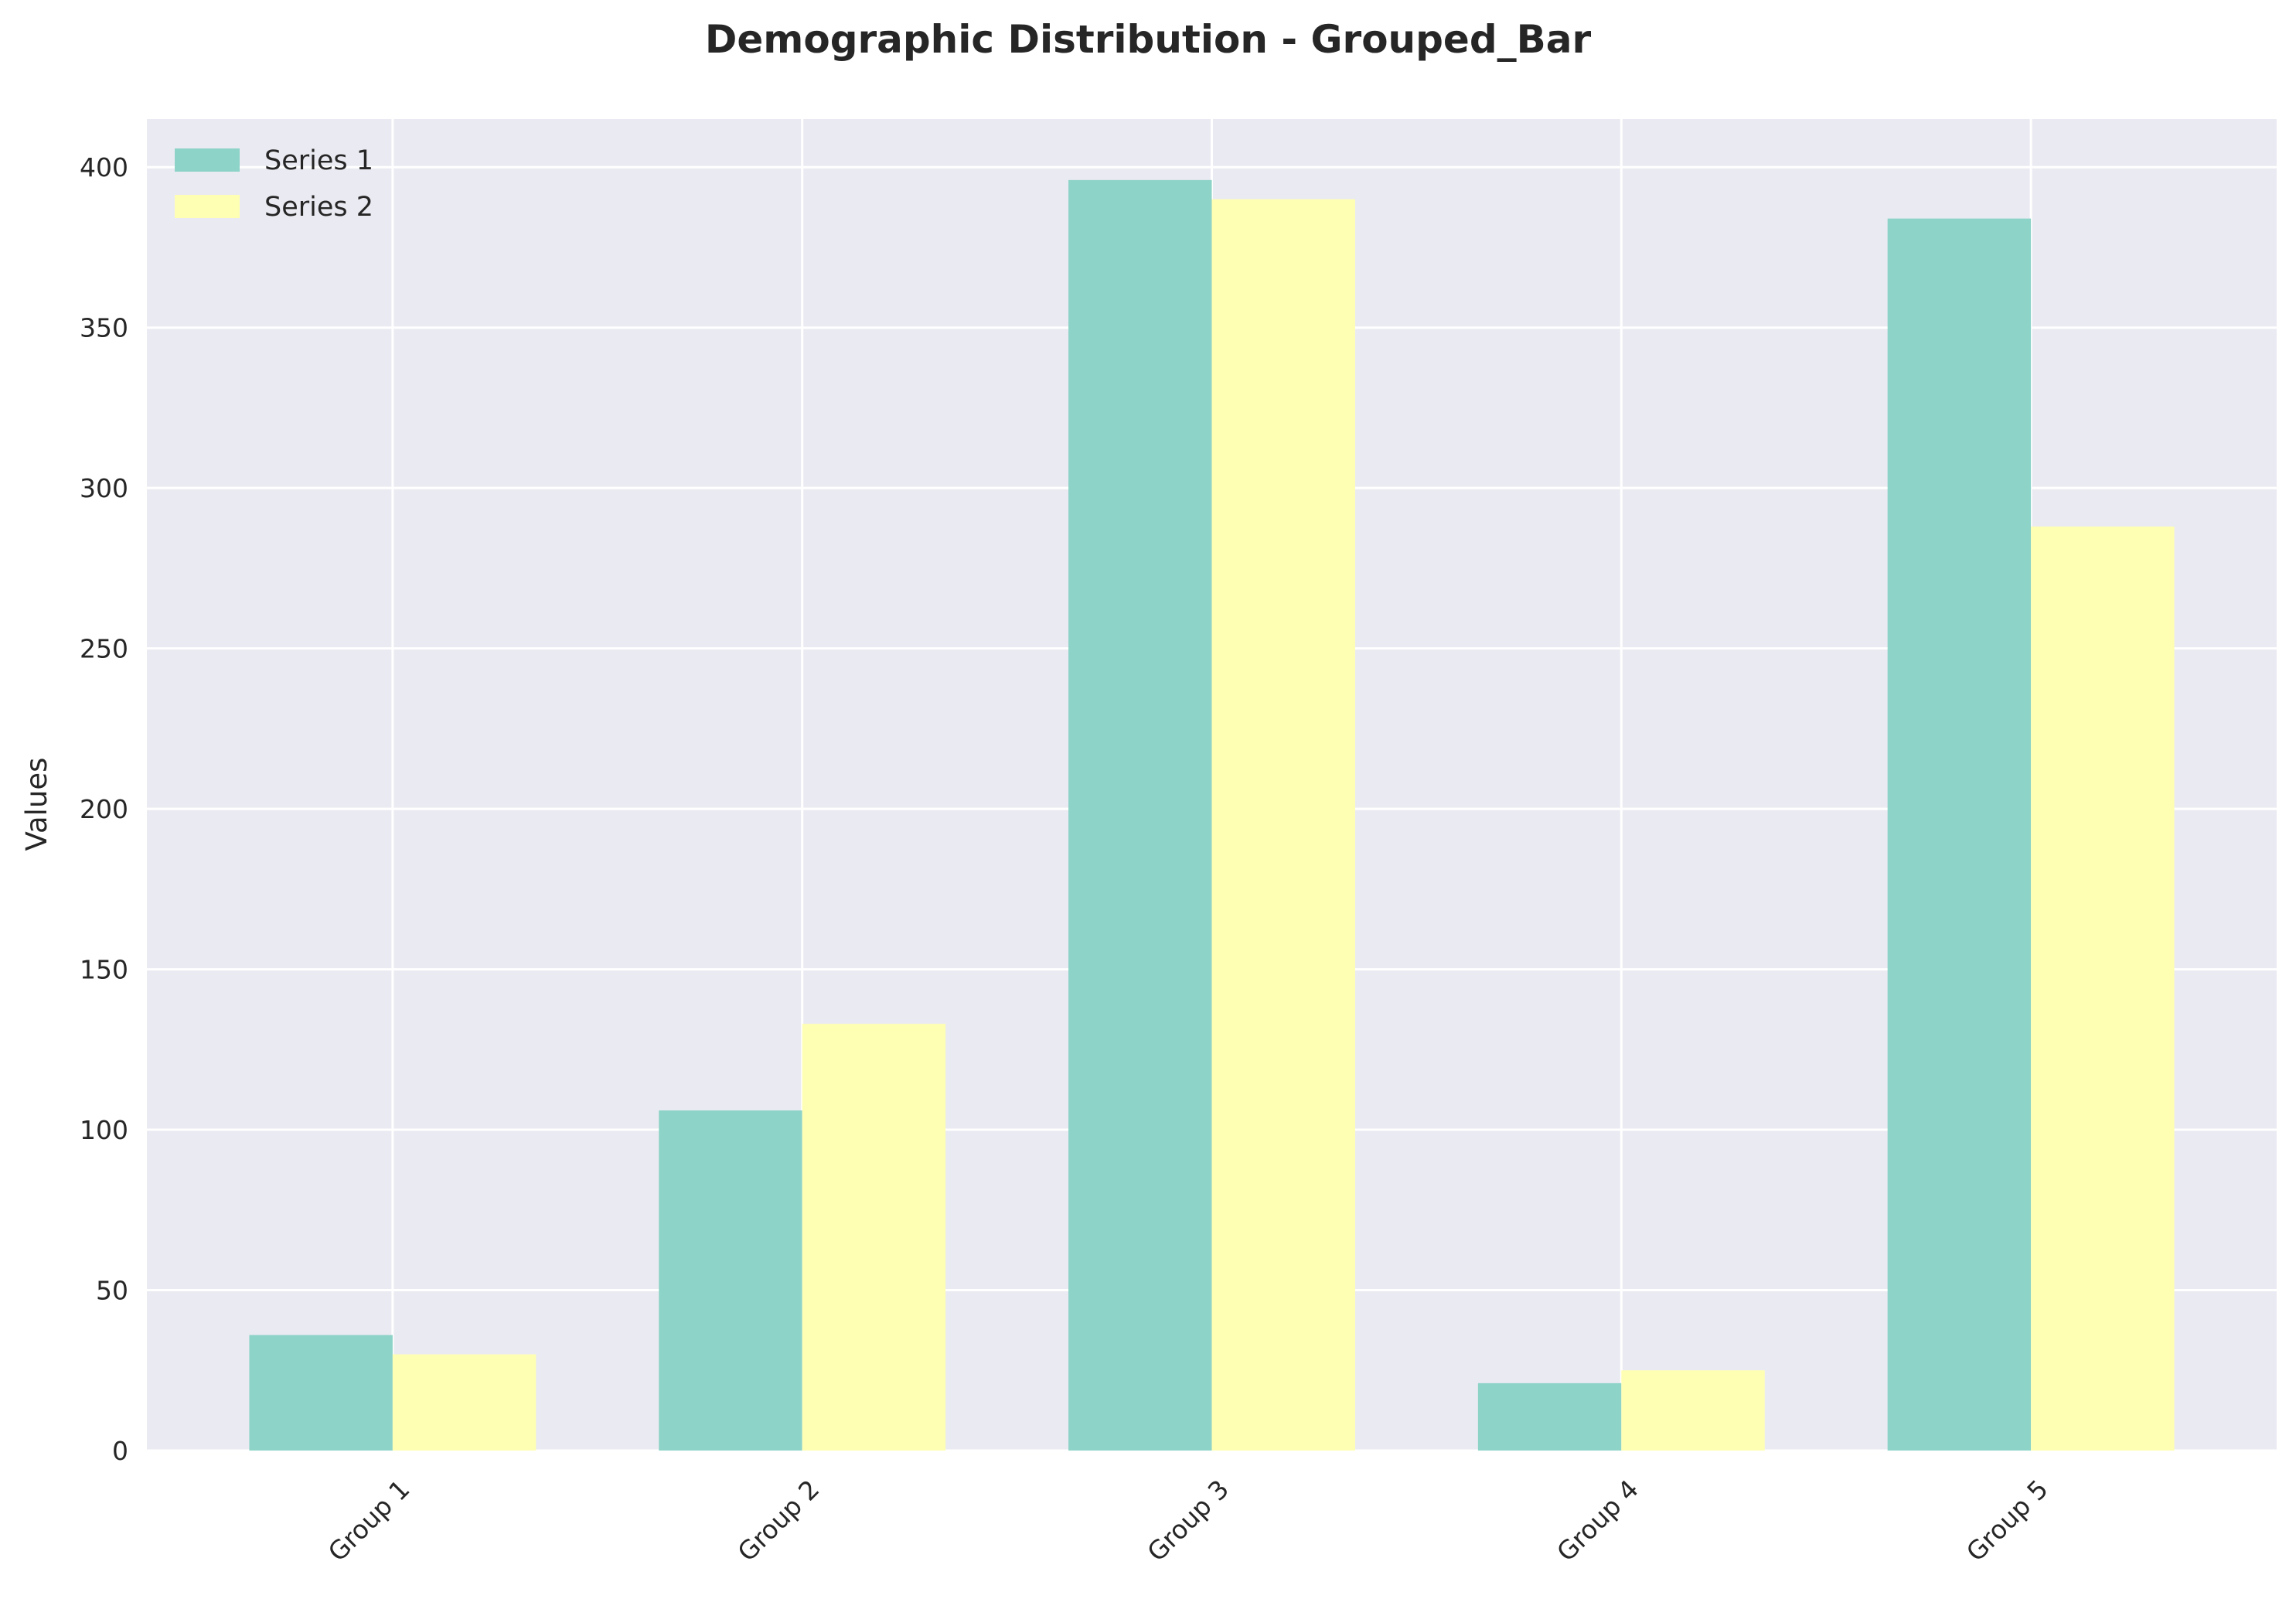  I want to click on chart-title: Demographic Distribution - Grouped_Bar, so click(1148, 39).